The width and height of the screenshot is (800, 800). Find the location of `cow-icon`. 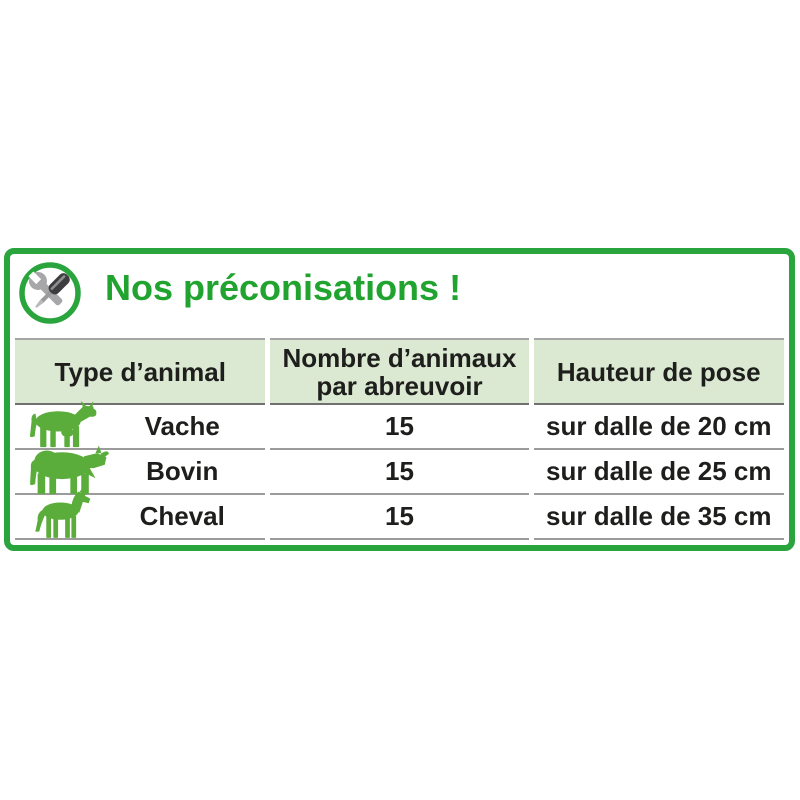

cow-icon is located at coordinates (62, 424).